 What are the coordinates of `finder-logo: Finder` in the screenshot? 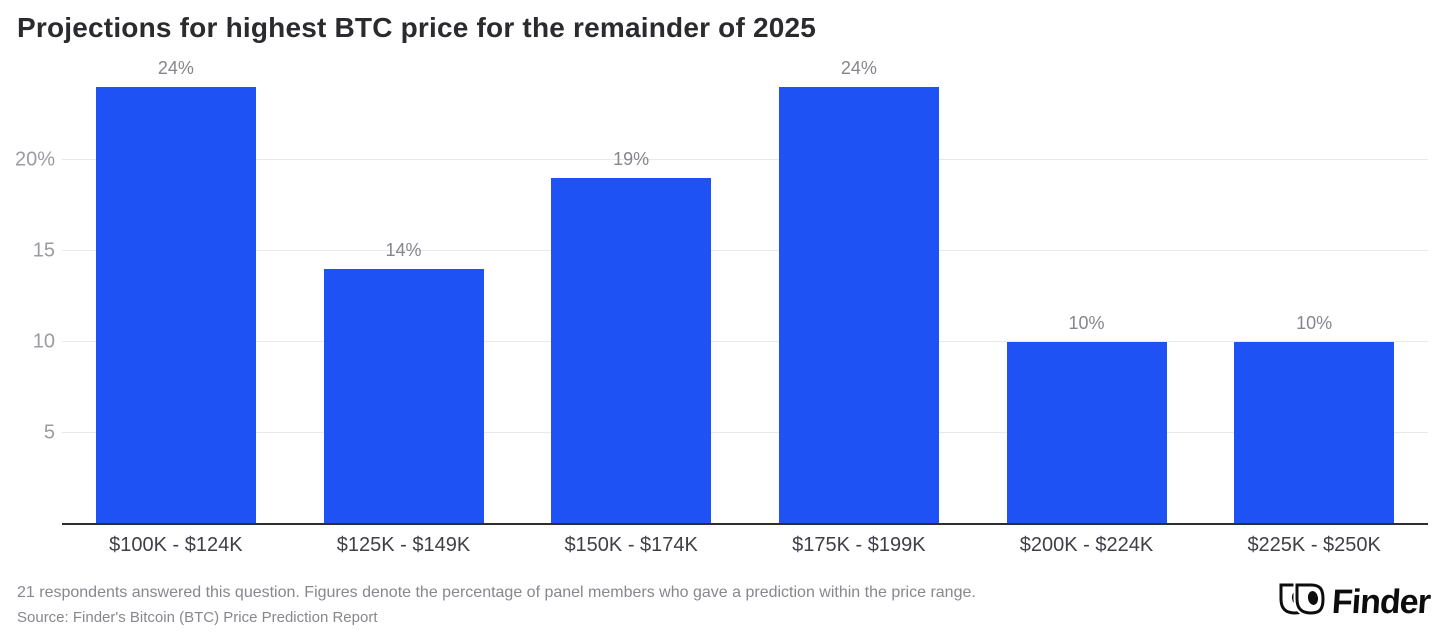 It's located at (1355, 602).